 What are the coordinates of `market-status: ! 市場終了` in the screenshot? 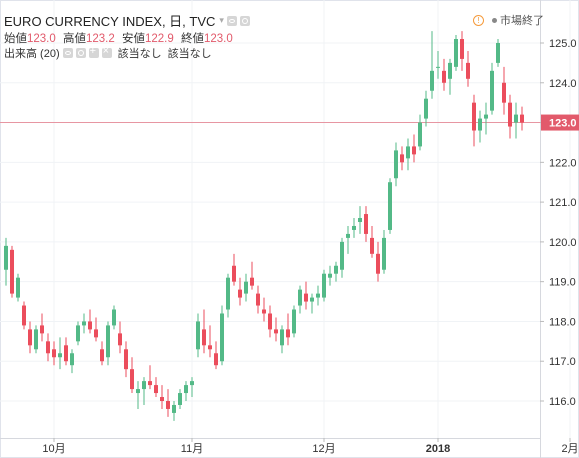 It's located at (508, 20).